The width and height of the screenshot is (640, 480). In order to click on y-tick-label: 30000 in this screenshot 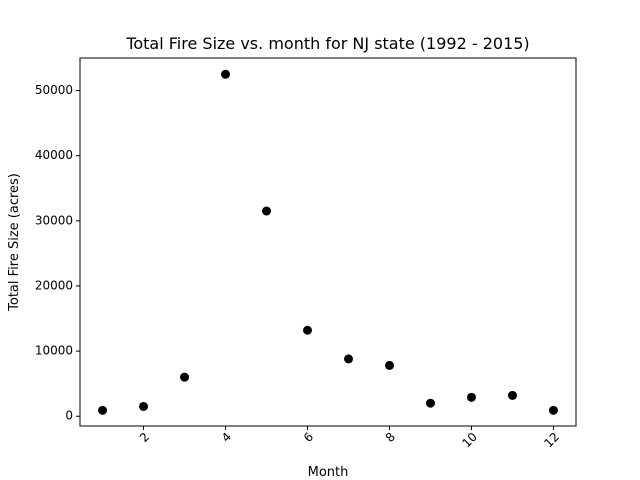, I will do `click(54, 220)`.